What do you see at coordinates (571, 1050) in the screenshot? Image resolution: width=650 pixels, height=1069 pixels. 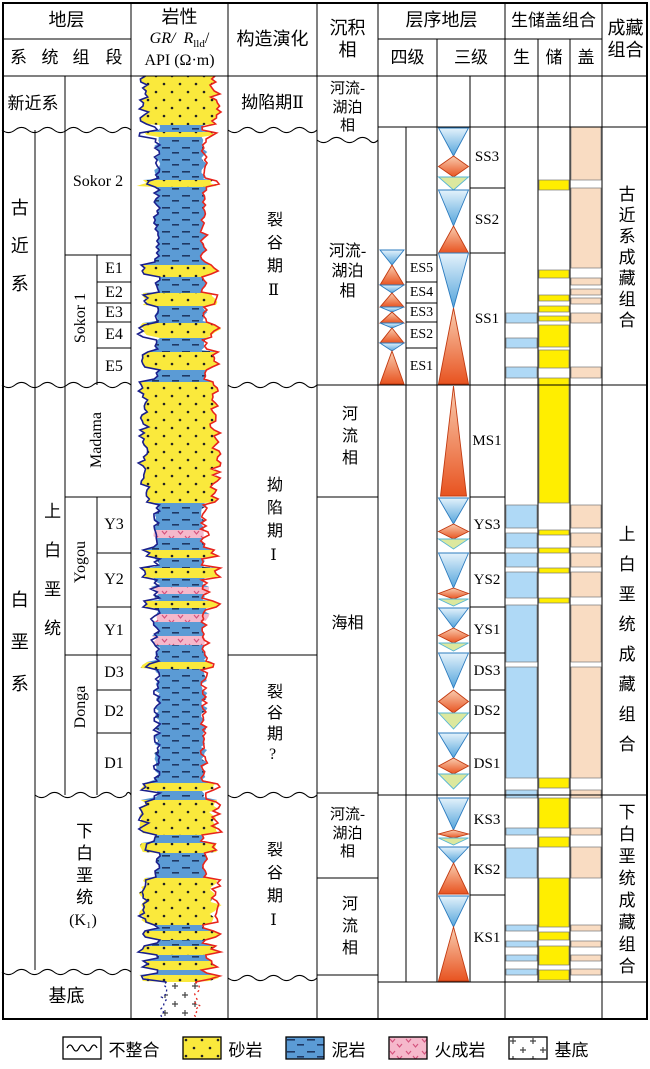 I see `legend-label: 基底` at bounding box center [571, 1050].